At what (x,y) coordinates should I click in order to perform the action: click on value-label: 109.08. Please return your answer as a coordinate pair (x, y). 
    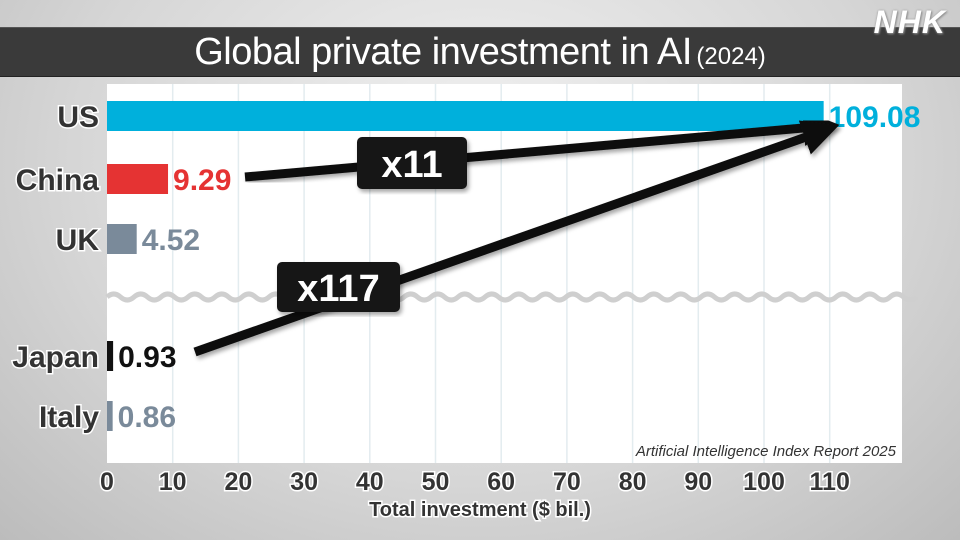
    Looking at the image, I should click on (875, 117).